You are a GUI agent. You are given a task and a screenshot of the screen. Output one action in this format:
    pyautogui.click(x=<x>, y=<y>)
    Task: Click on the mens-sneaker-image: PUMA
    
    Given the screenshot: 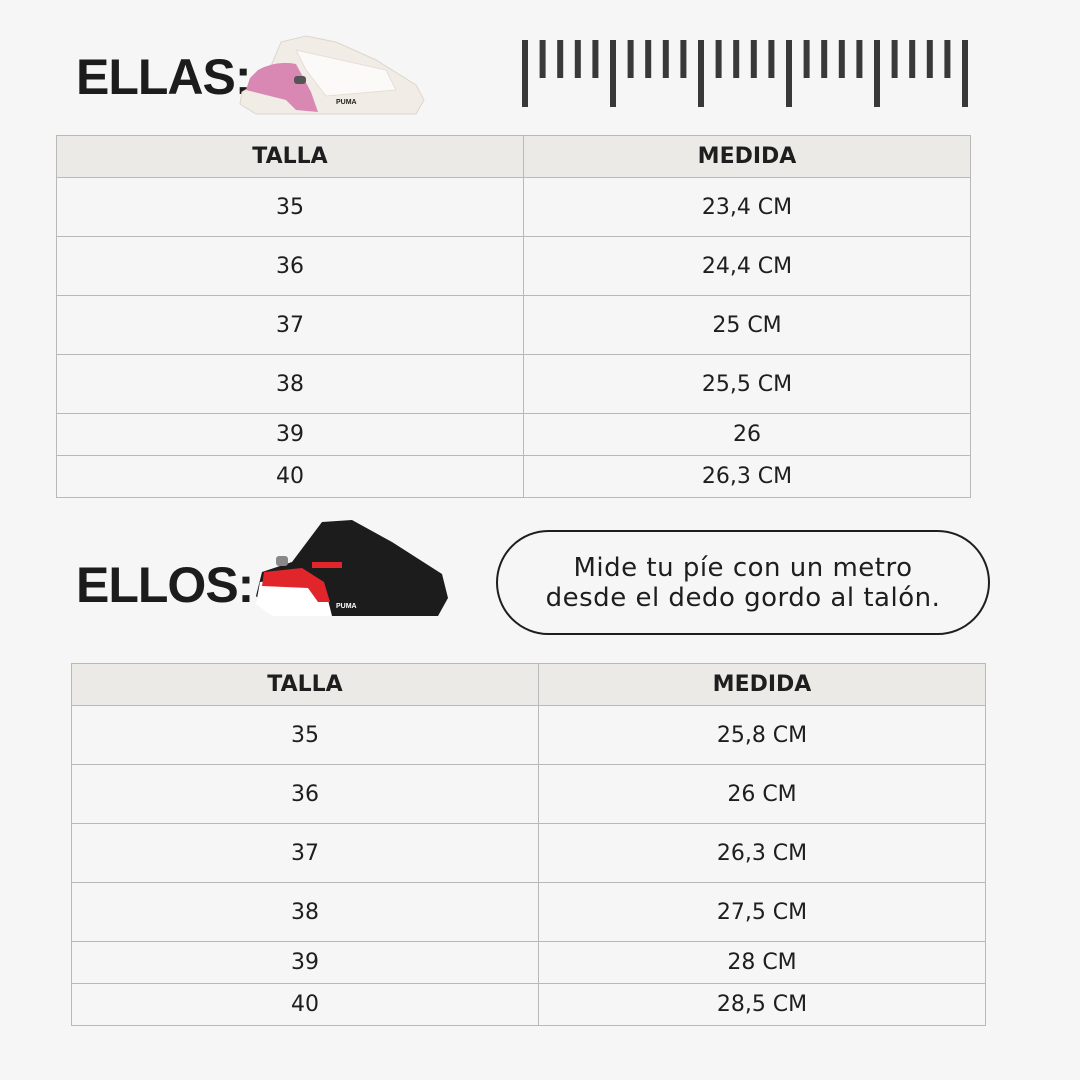 What is the action you would take?
    pyautogui.click(x=352, y=568)
    